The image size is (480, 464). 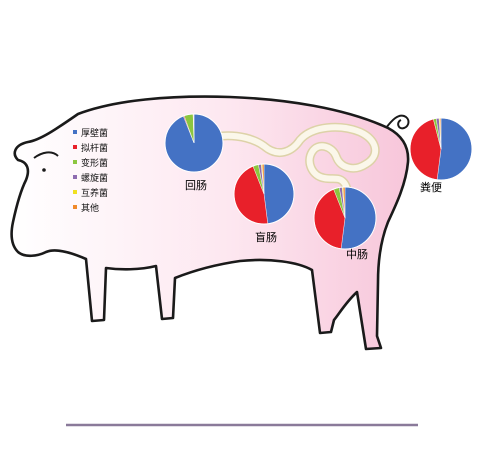 What do you see at coordinates (95, 149) in the screenshot?
I see `legend-label: 拟杆菌` at bounding box center [95, 149].